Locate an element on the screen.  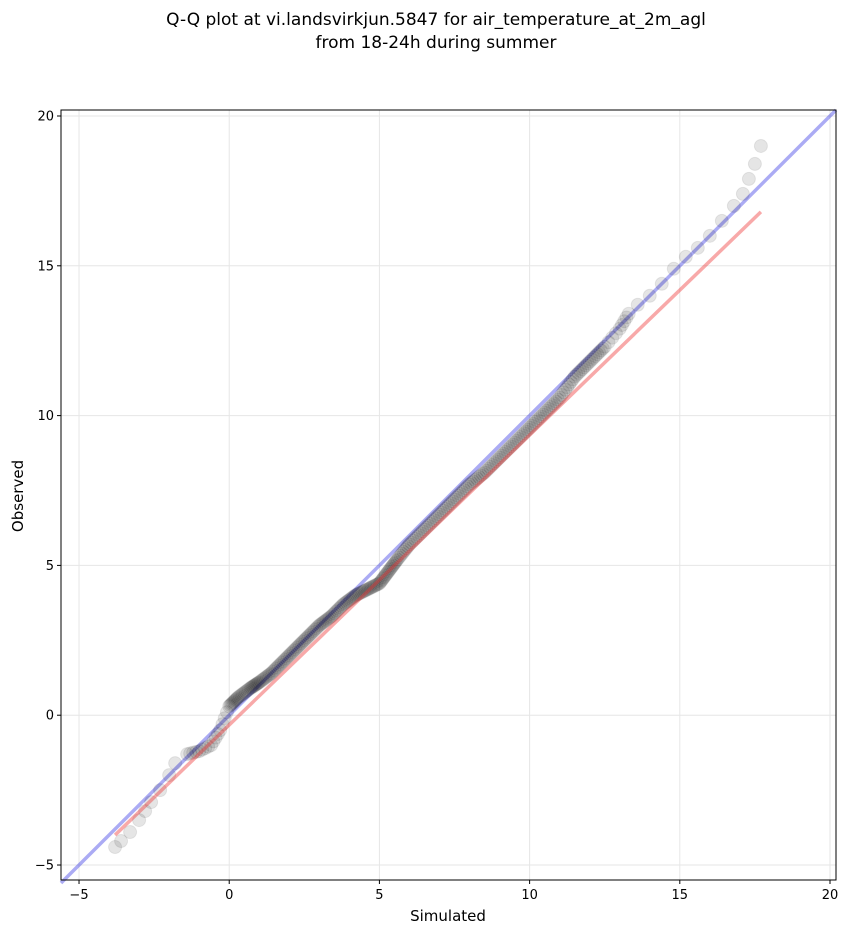
x-tick-label: 20 is located at coordinates (830, 895).